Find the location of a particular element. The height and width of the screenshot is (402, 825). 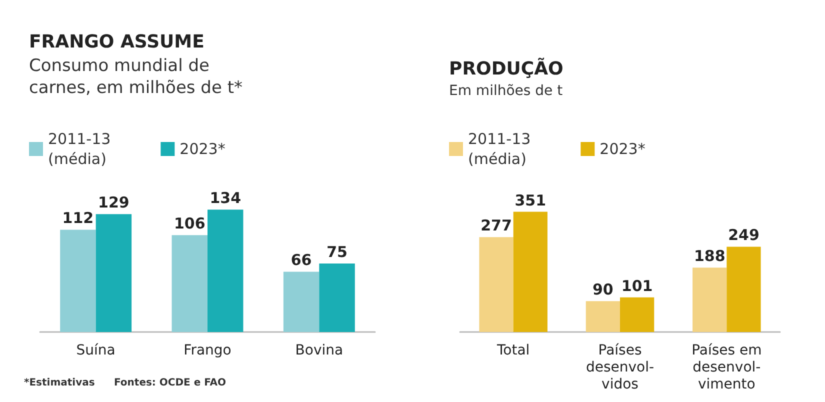

data-label: 277 is located at coordinates (496, 225).